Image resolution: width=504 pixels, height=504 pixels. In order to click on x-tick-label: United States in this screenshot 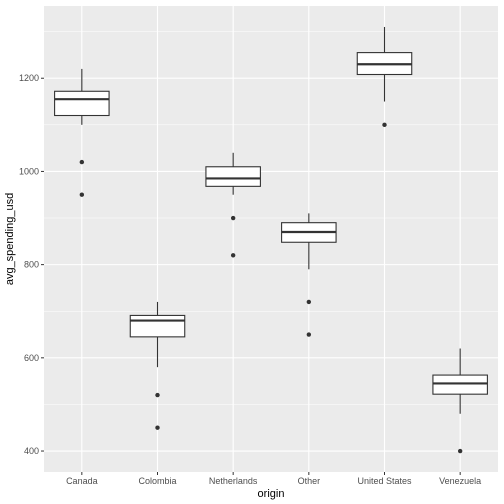, I will do `click(384, 481)`.